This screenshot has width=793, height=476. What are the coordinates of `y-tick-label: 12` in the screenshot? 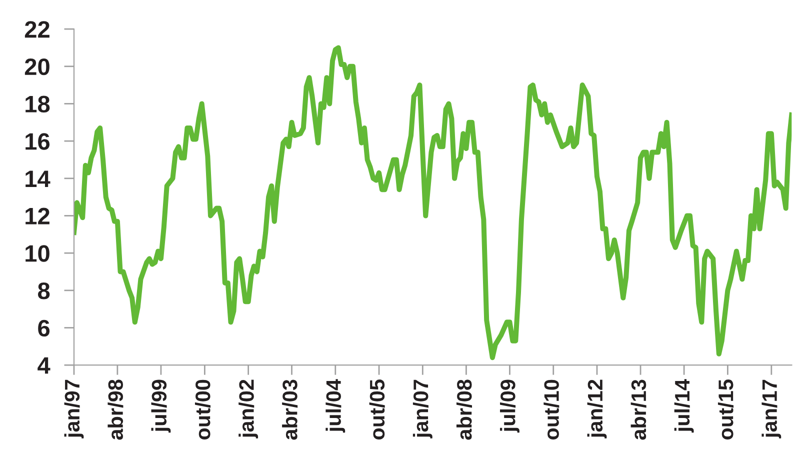 It's located at (38, 216).